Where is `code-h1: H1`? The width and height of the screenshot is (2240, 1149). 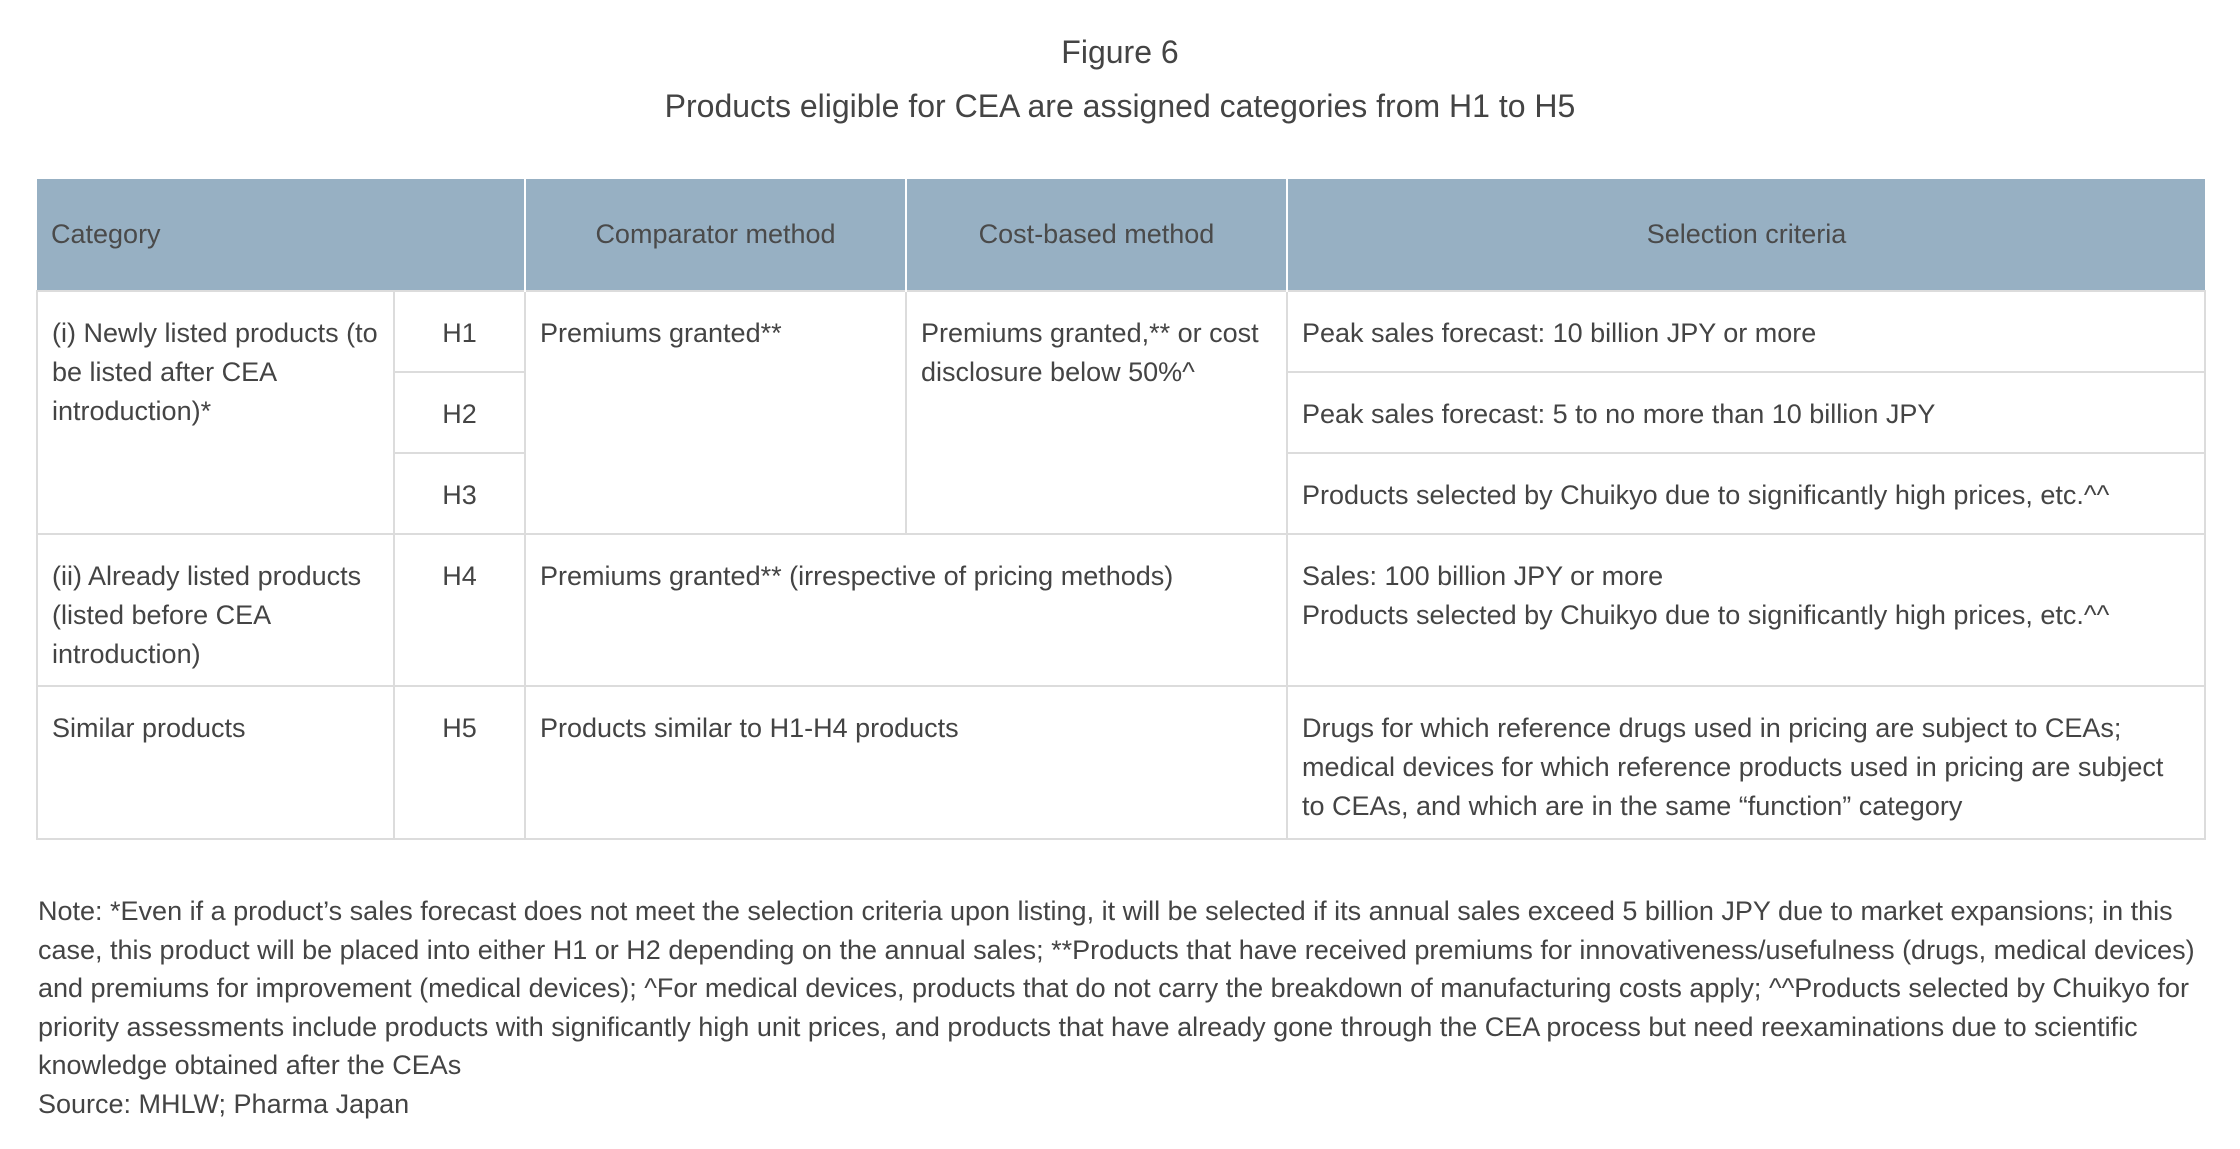 code-h1: H1 is located at coordinates (459, 331).